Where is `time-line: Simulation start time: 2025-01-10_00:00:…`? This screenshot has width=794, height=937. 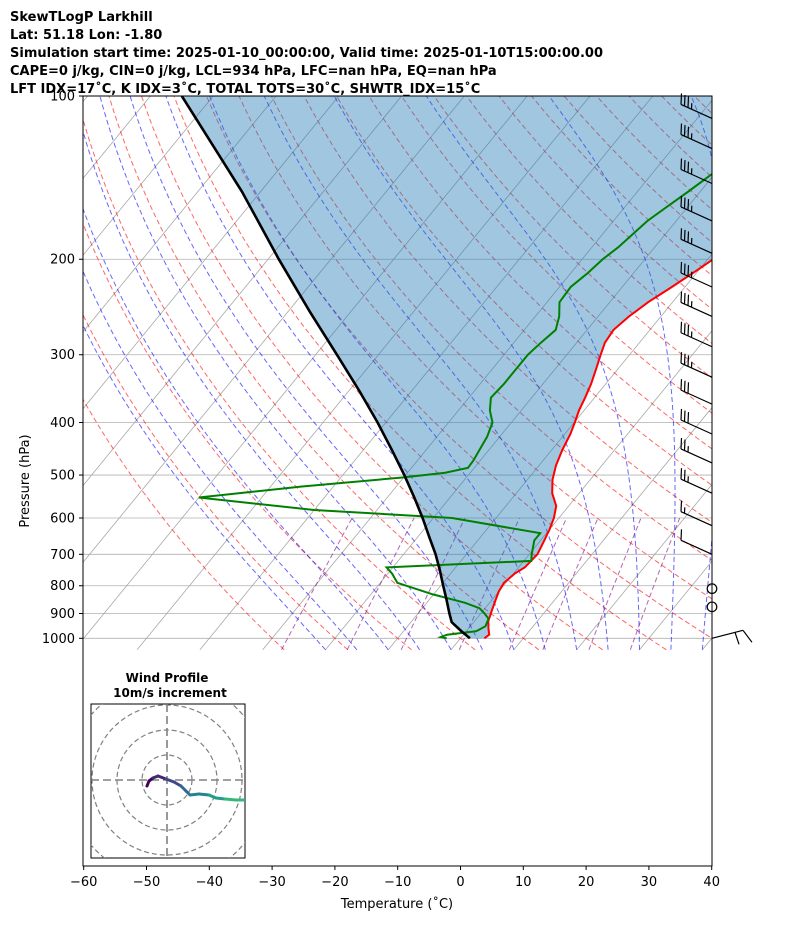 time-line: Simulation start time: 2025-01-10_00:00:… is located at coordinates (306, 53).